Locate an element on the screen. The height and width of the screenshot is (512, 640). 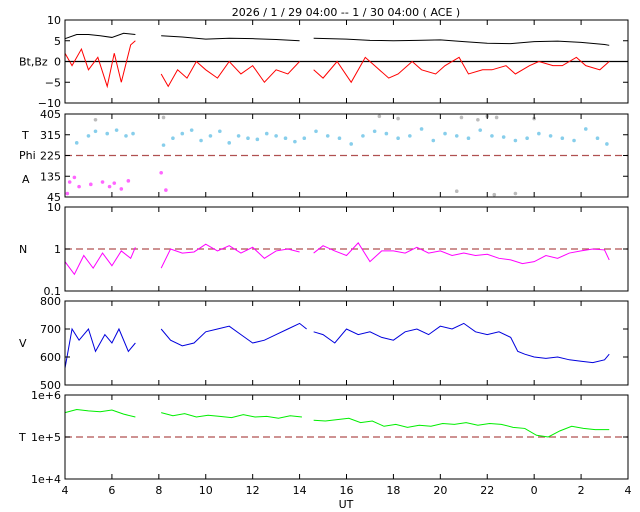
y-axis-label: V is located at coordinates (23, 343).